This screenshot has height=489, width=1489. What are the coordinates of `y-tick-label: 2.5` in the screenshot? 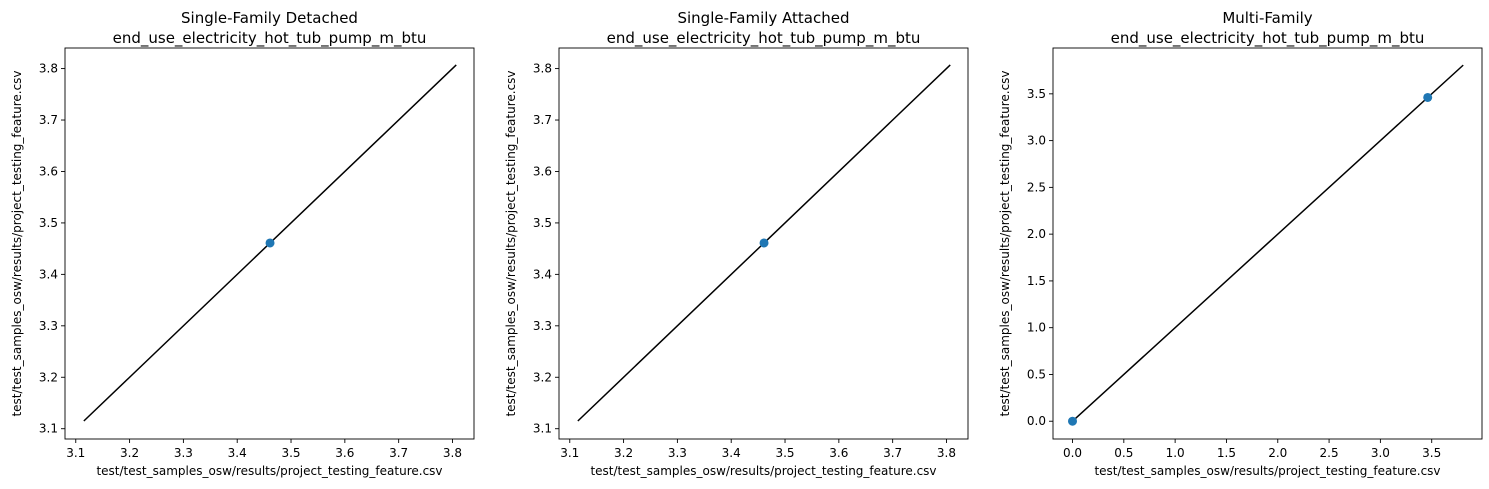 It's located at (1036, 187).